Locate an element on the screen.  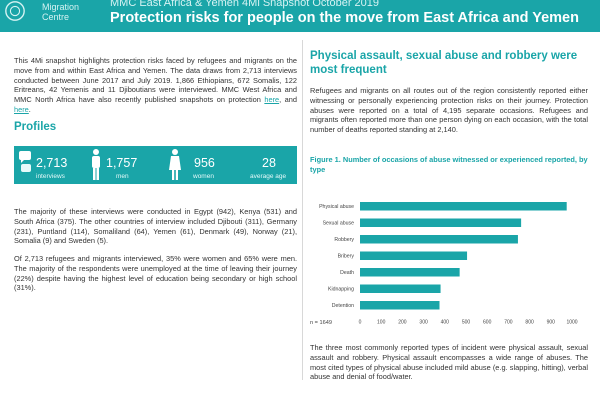
x-tick-label: 800 is located at coordinates (529, 323).